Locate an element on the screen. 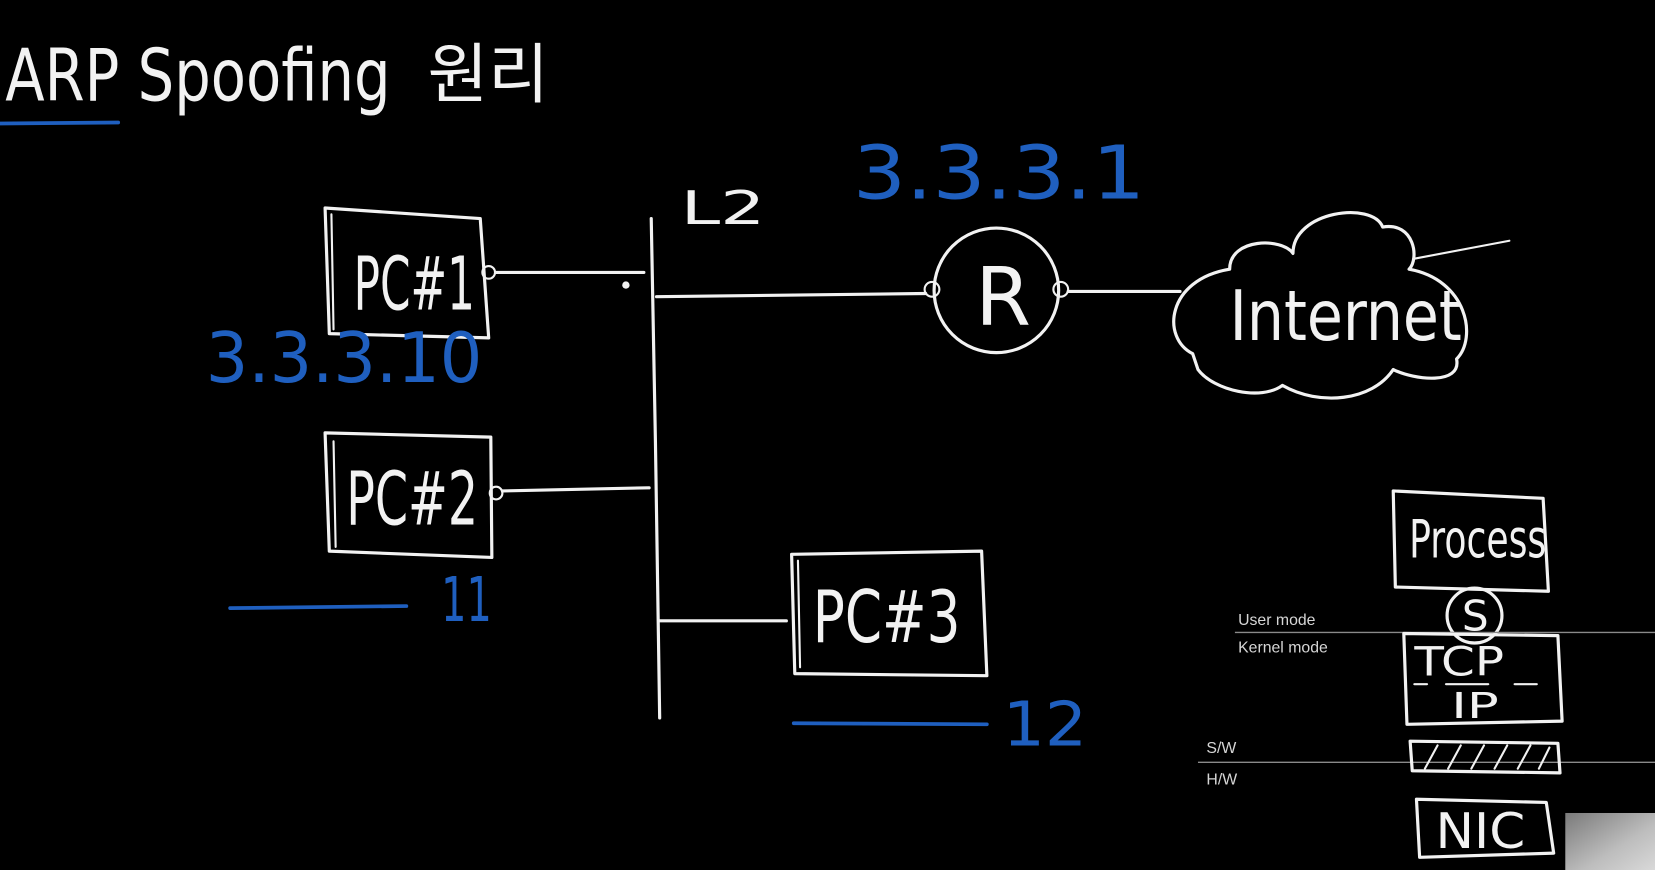 The image size is (1655, 870). router-port-right-icon is located at coordinates (1060, 289).